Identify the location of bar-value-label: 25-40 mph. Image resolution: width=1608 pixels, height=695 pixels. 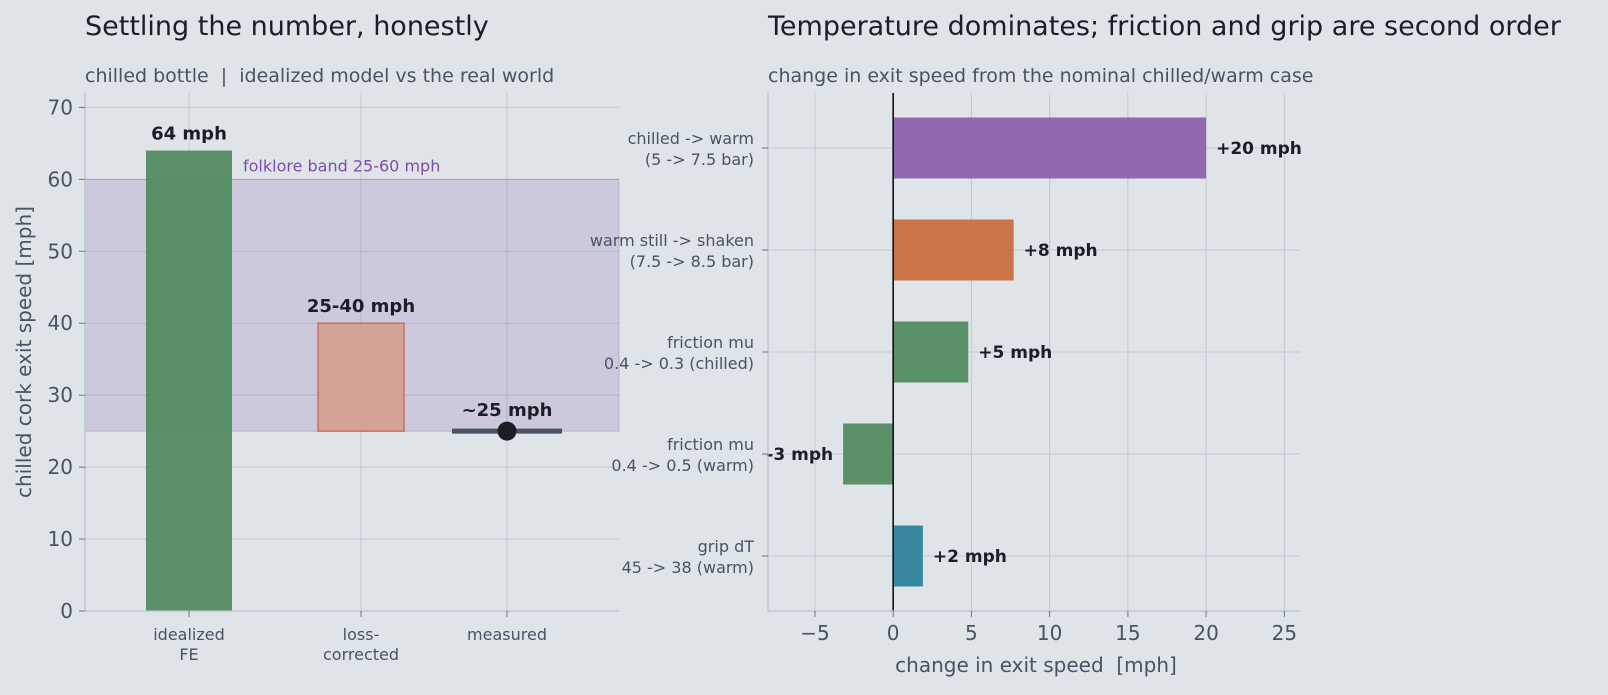
(361, 306).